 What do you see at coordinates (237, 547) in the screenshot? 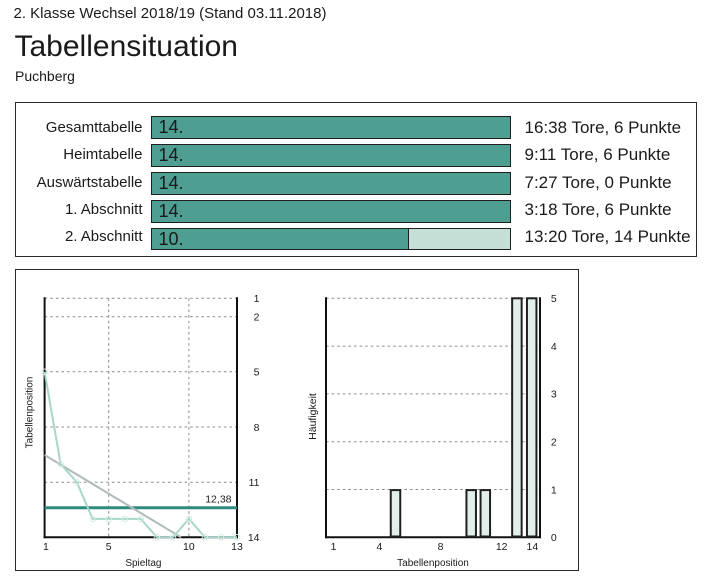
I see `svg-text: 13` at bounding box center [237, 547].